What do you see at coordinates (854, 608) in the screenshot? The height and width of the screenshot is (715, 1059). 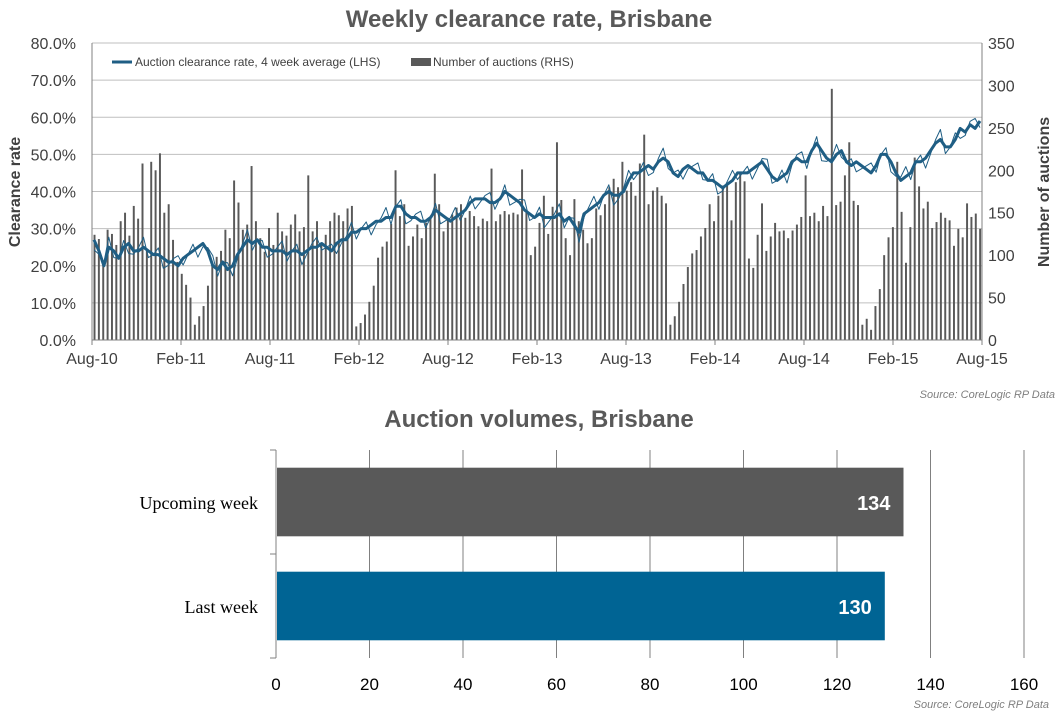 I see `volume-bar-value: 130` at bounding box center [854, 608].